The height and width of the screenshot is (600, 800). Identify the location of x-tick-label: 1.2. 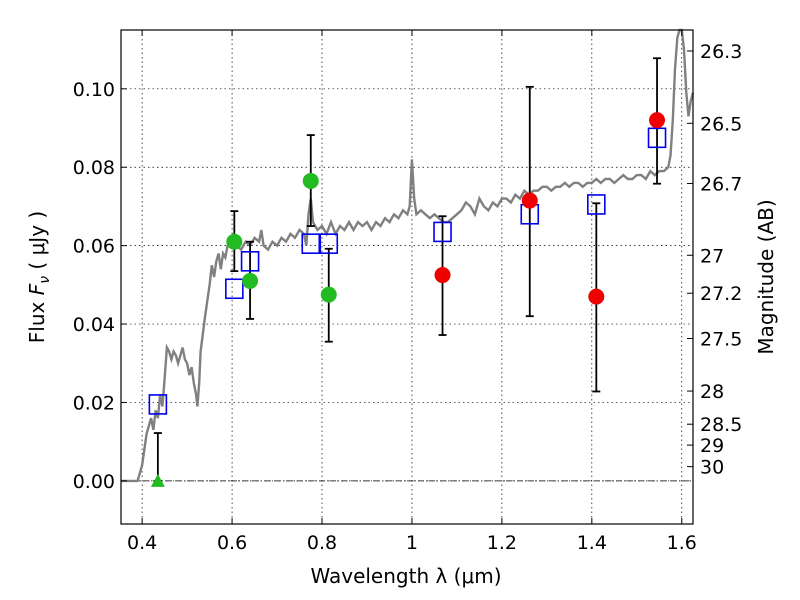
(502, 543).